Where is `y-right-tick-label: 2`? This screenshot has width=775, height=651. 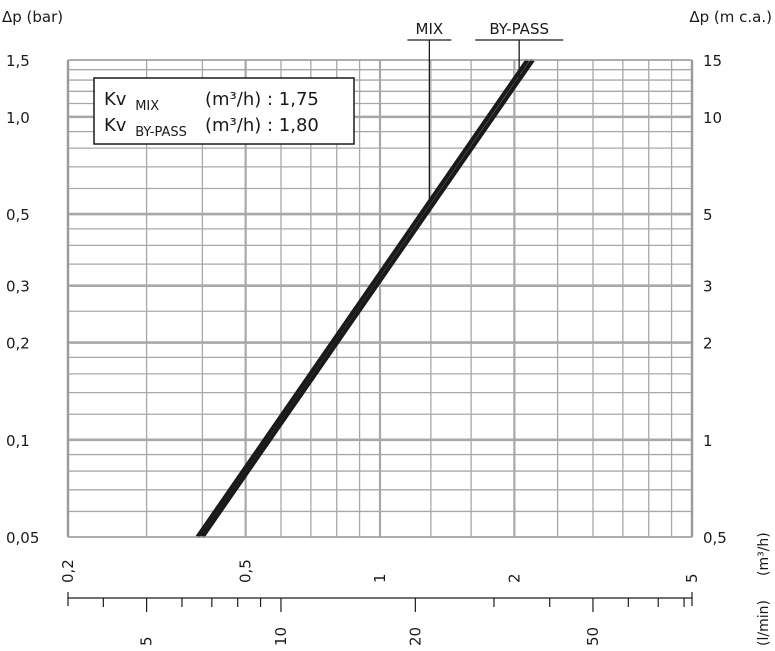
y-right-tick-label: 2 is located at coordinates (708, 344).